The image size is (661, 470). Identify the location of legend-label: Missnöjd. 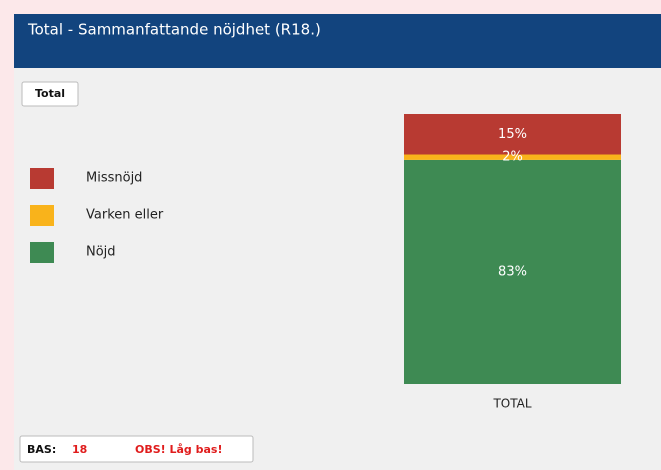
(114, 178).